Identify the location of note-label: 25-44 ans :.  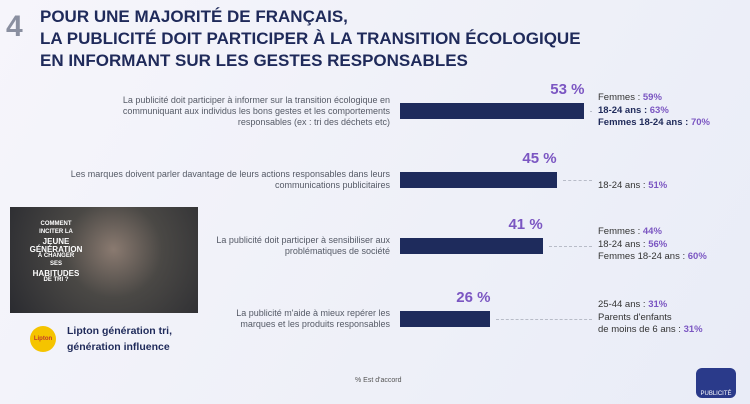
(622, 304).